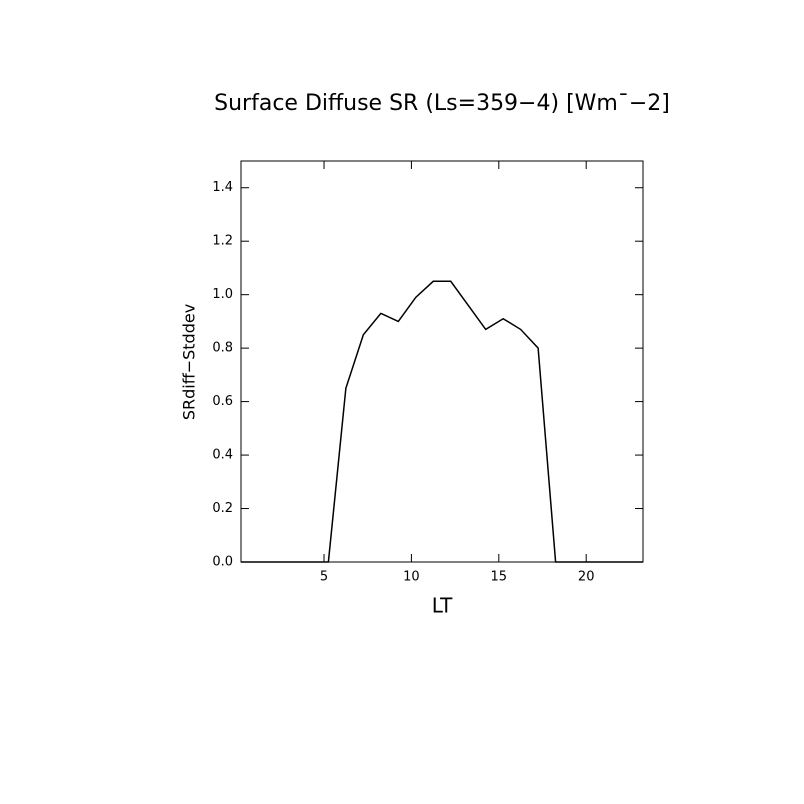  What do you see at coordinates (222, 348) in the screenshot?
I see `y-tick-label: 0.8` at bounding box center [222, 348].